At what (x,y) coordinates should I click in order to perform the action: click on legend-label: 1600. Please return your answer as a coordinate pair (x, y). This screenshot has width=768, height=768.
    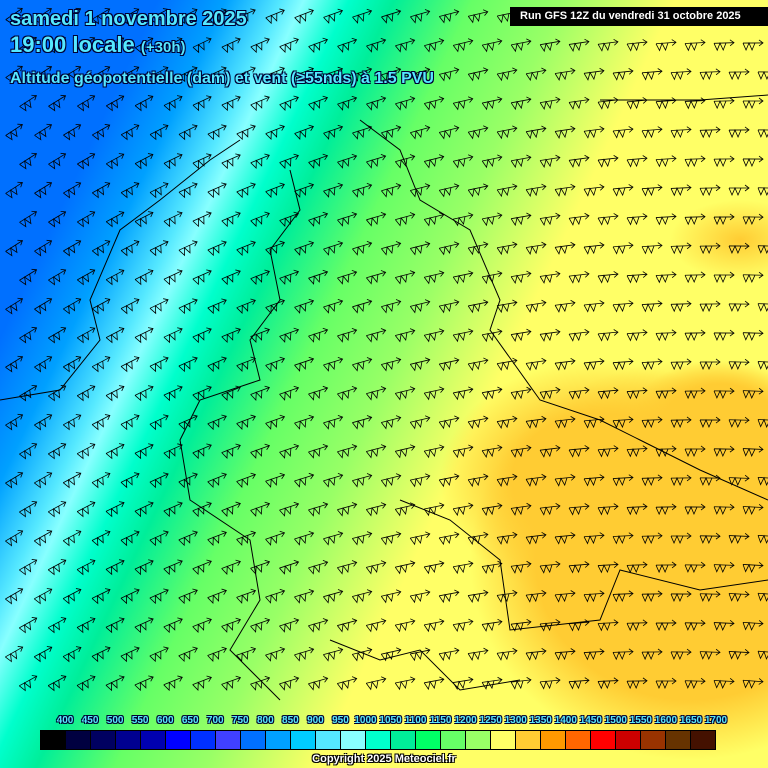
    Looking at the image, I should click on (666, 720).